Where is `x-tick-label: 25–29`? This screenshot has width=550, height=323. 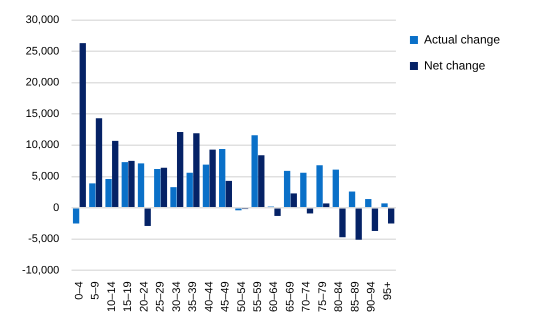
x-tick-label: 25–29 is located at coordinates (160, 296).